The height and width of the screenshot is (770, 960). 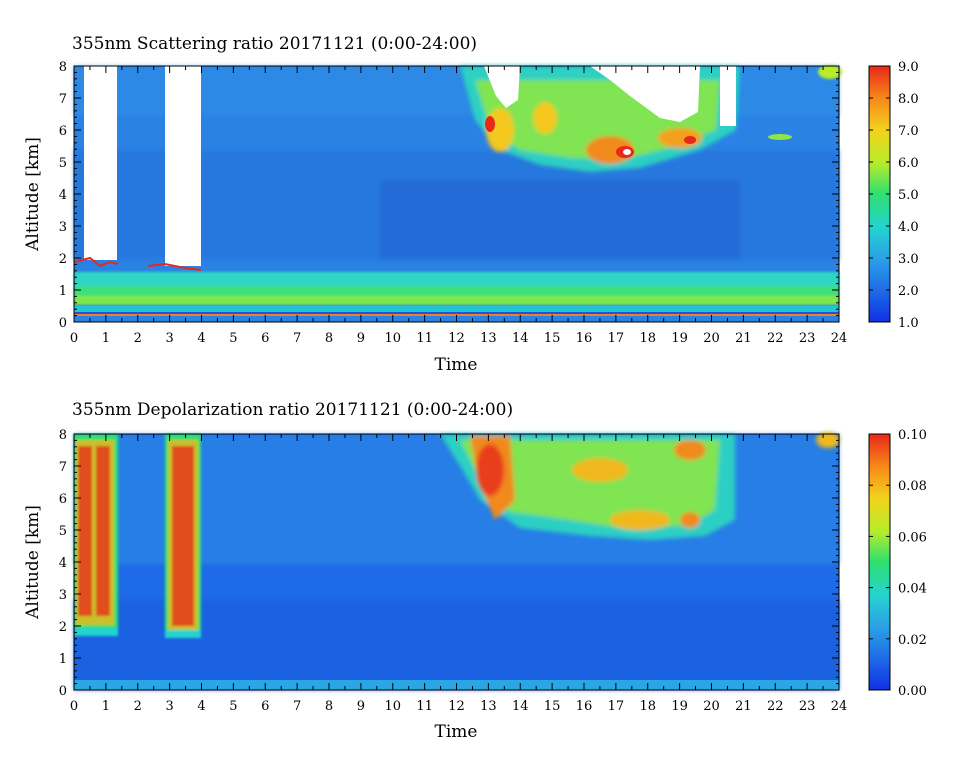 What do you see at coordinates (392, 706) in the screenshot?
I see `x-tick-label: 10` at bounding box center [392, 706].